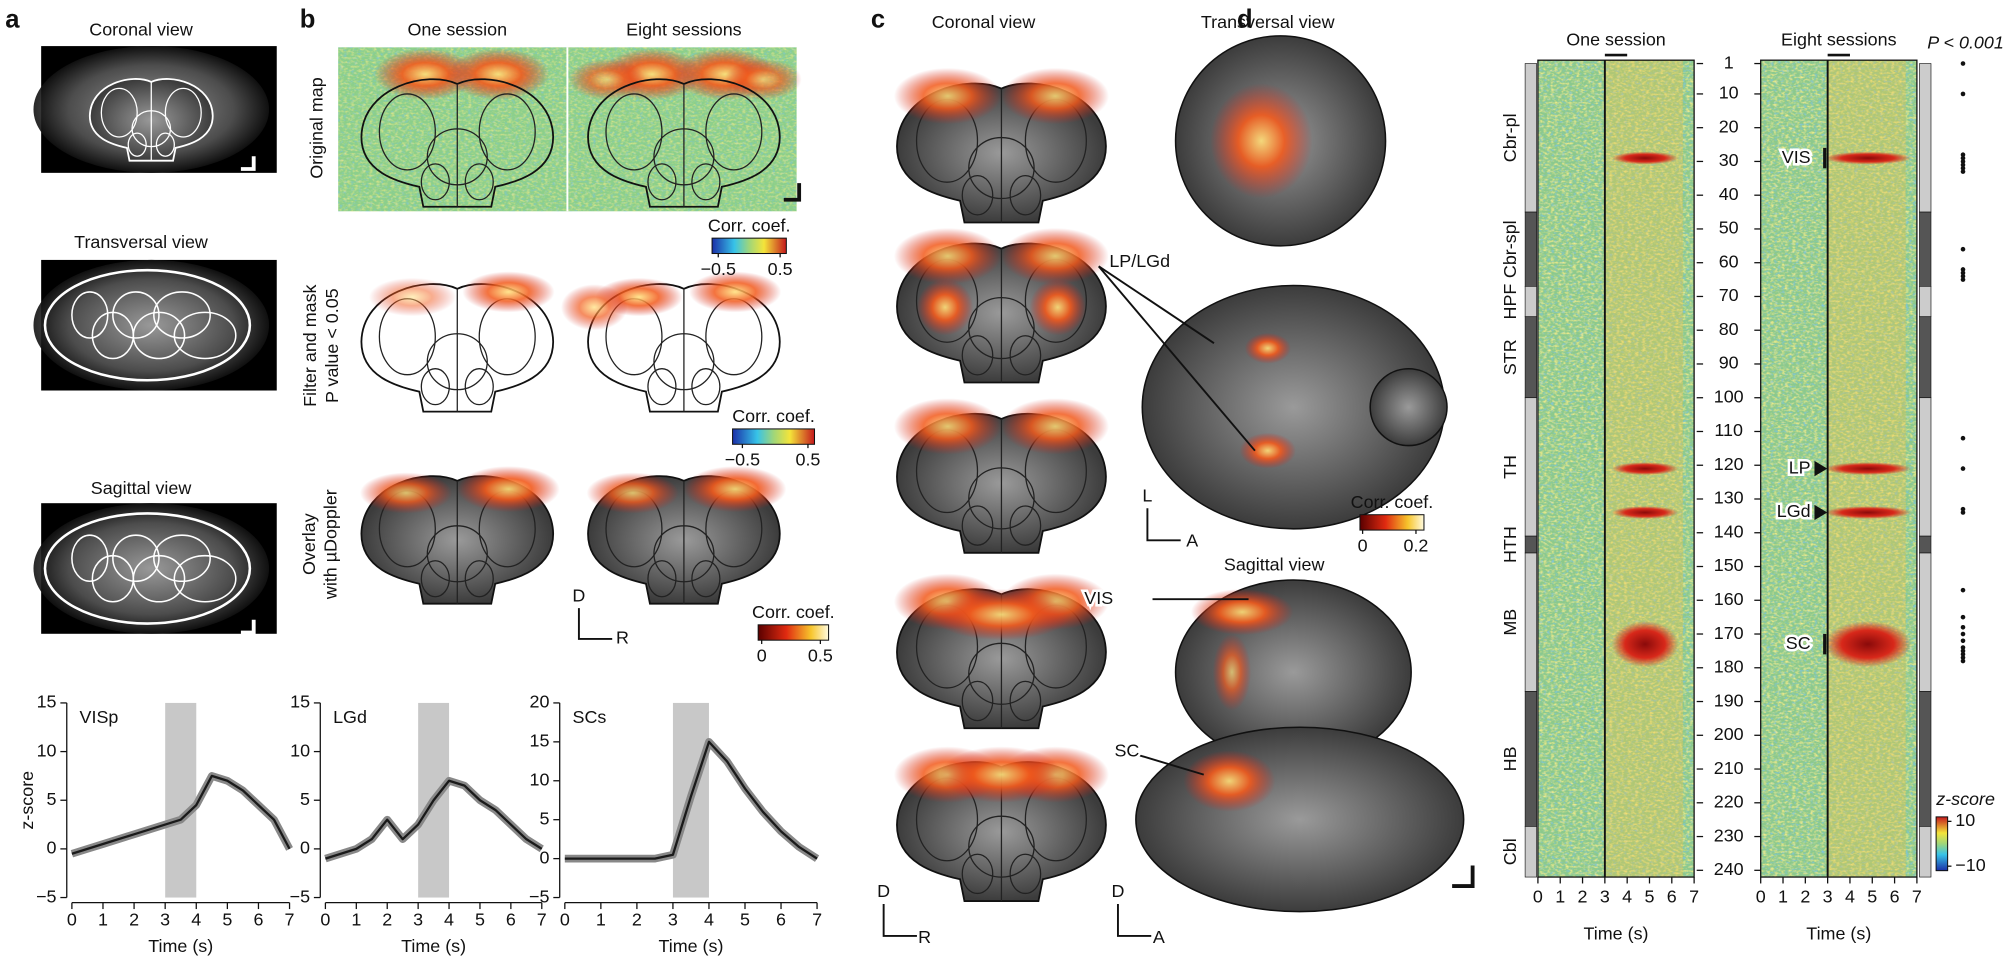  Describe the element at coordinates (1147, 496) in the screenshot. I see `orientation-label: L` at that location.